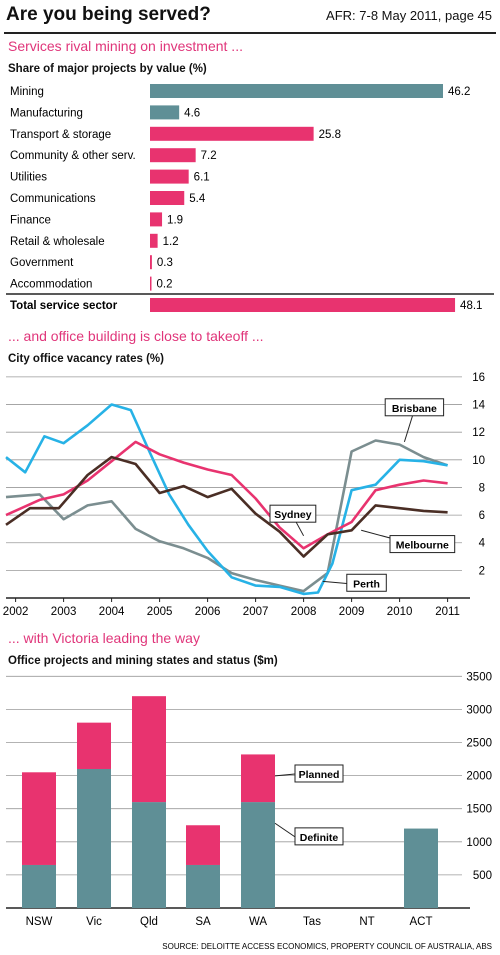  What do you see at coordinates (160, 612) in the screenshot?
I see `x-tick-label: 2005` at bounding box center [160, 612].